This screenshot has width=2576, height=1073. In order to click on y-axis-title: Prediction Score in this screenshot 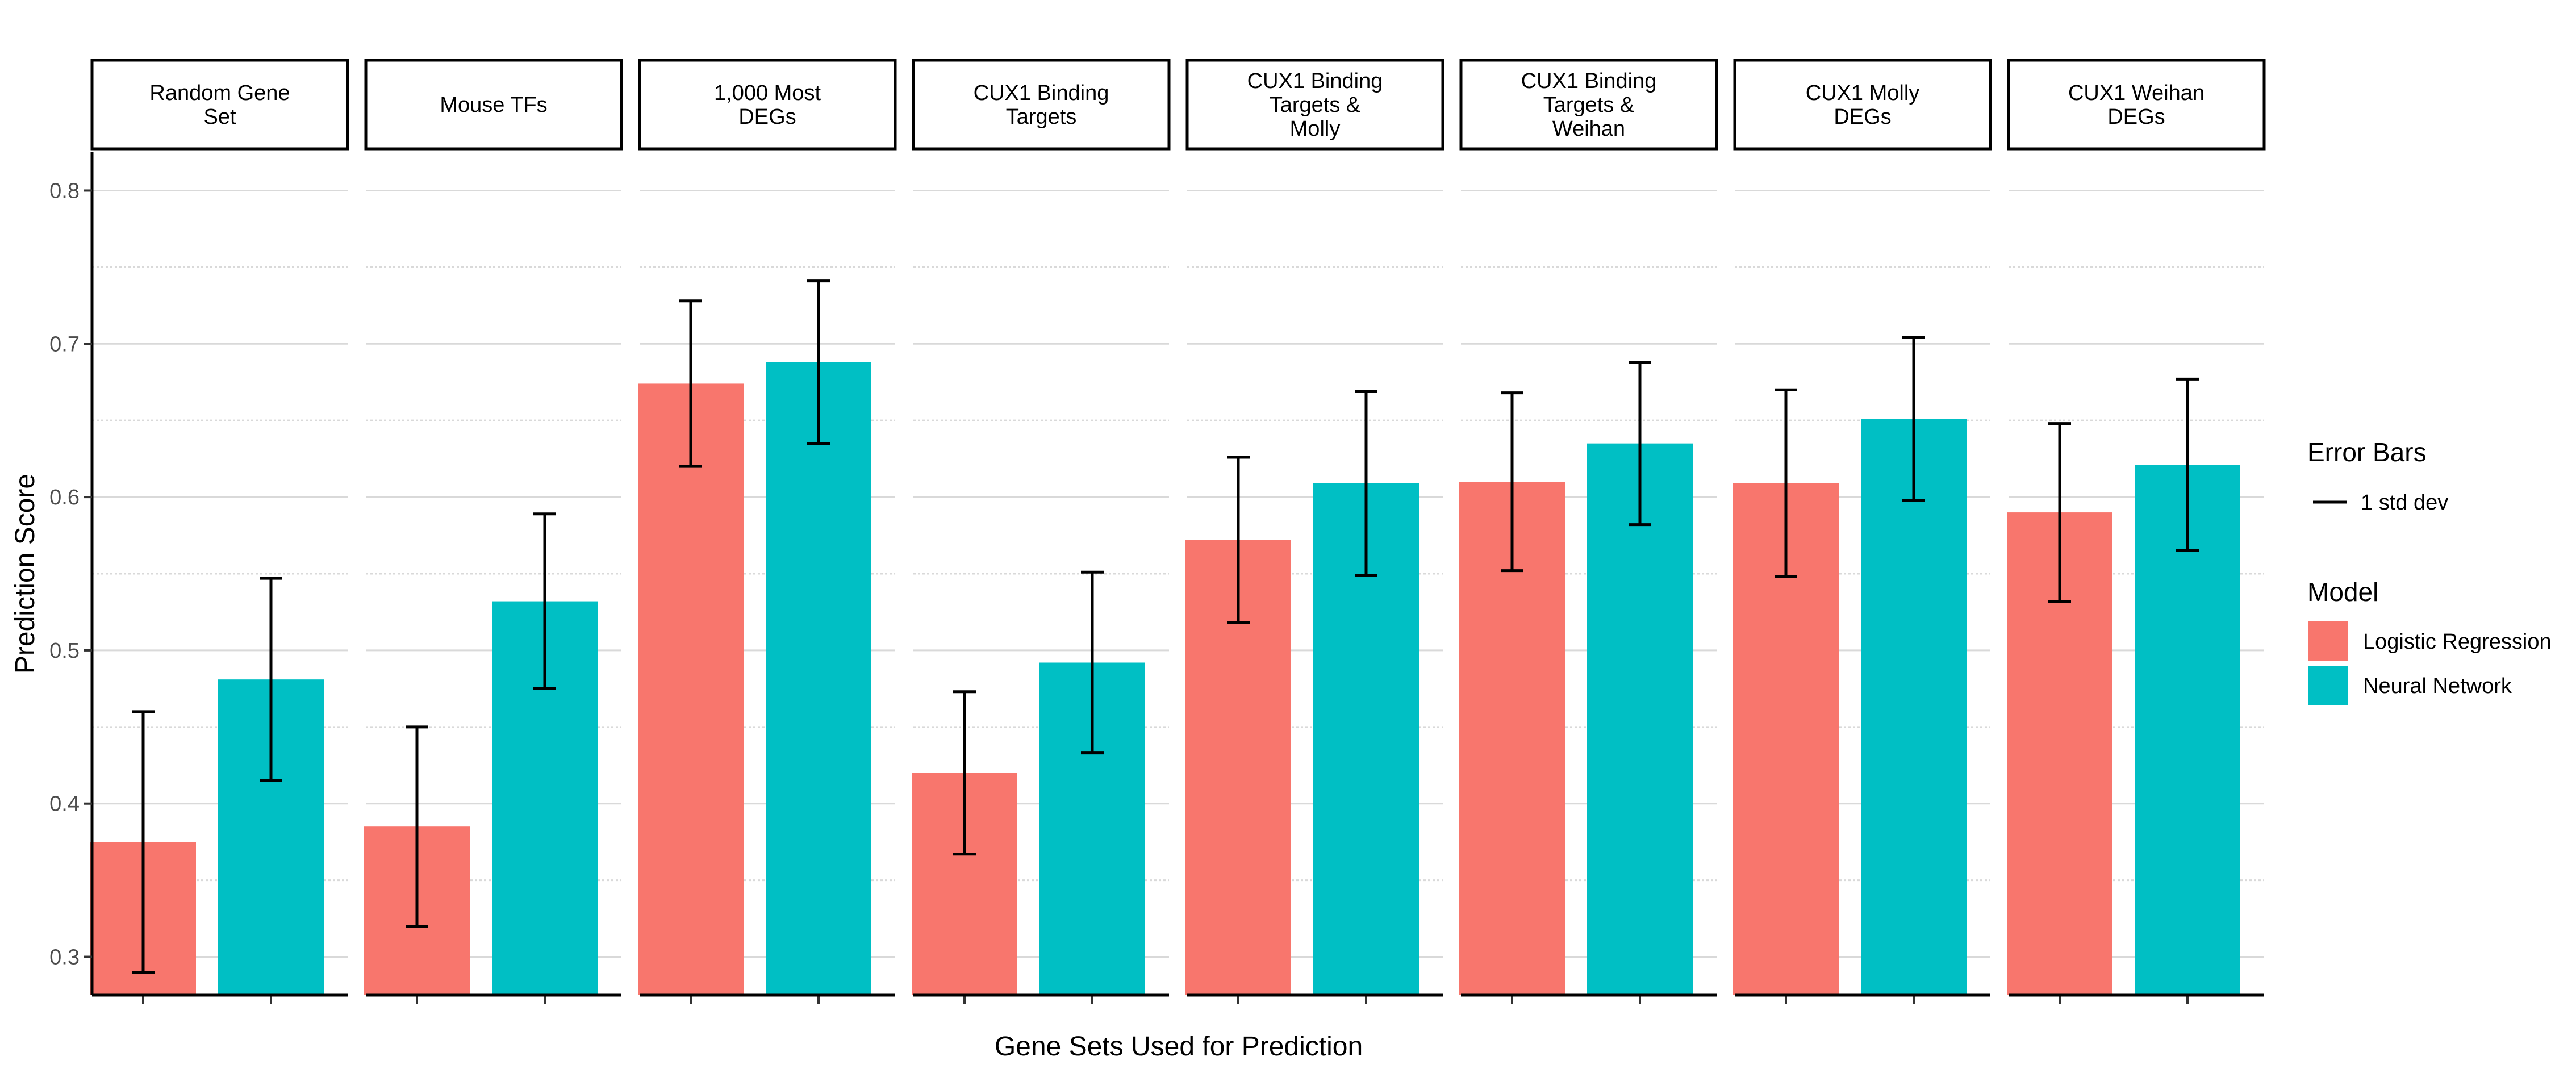, I will do `click(25, 574)`.